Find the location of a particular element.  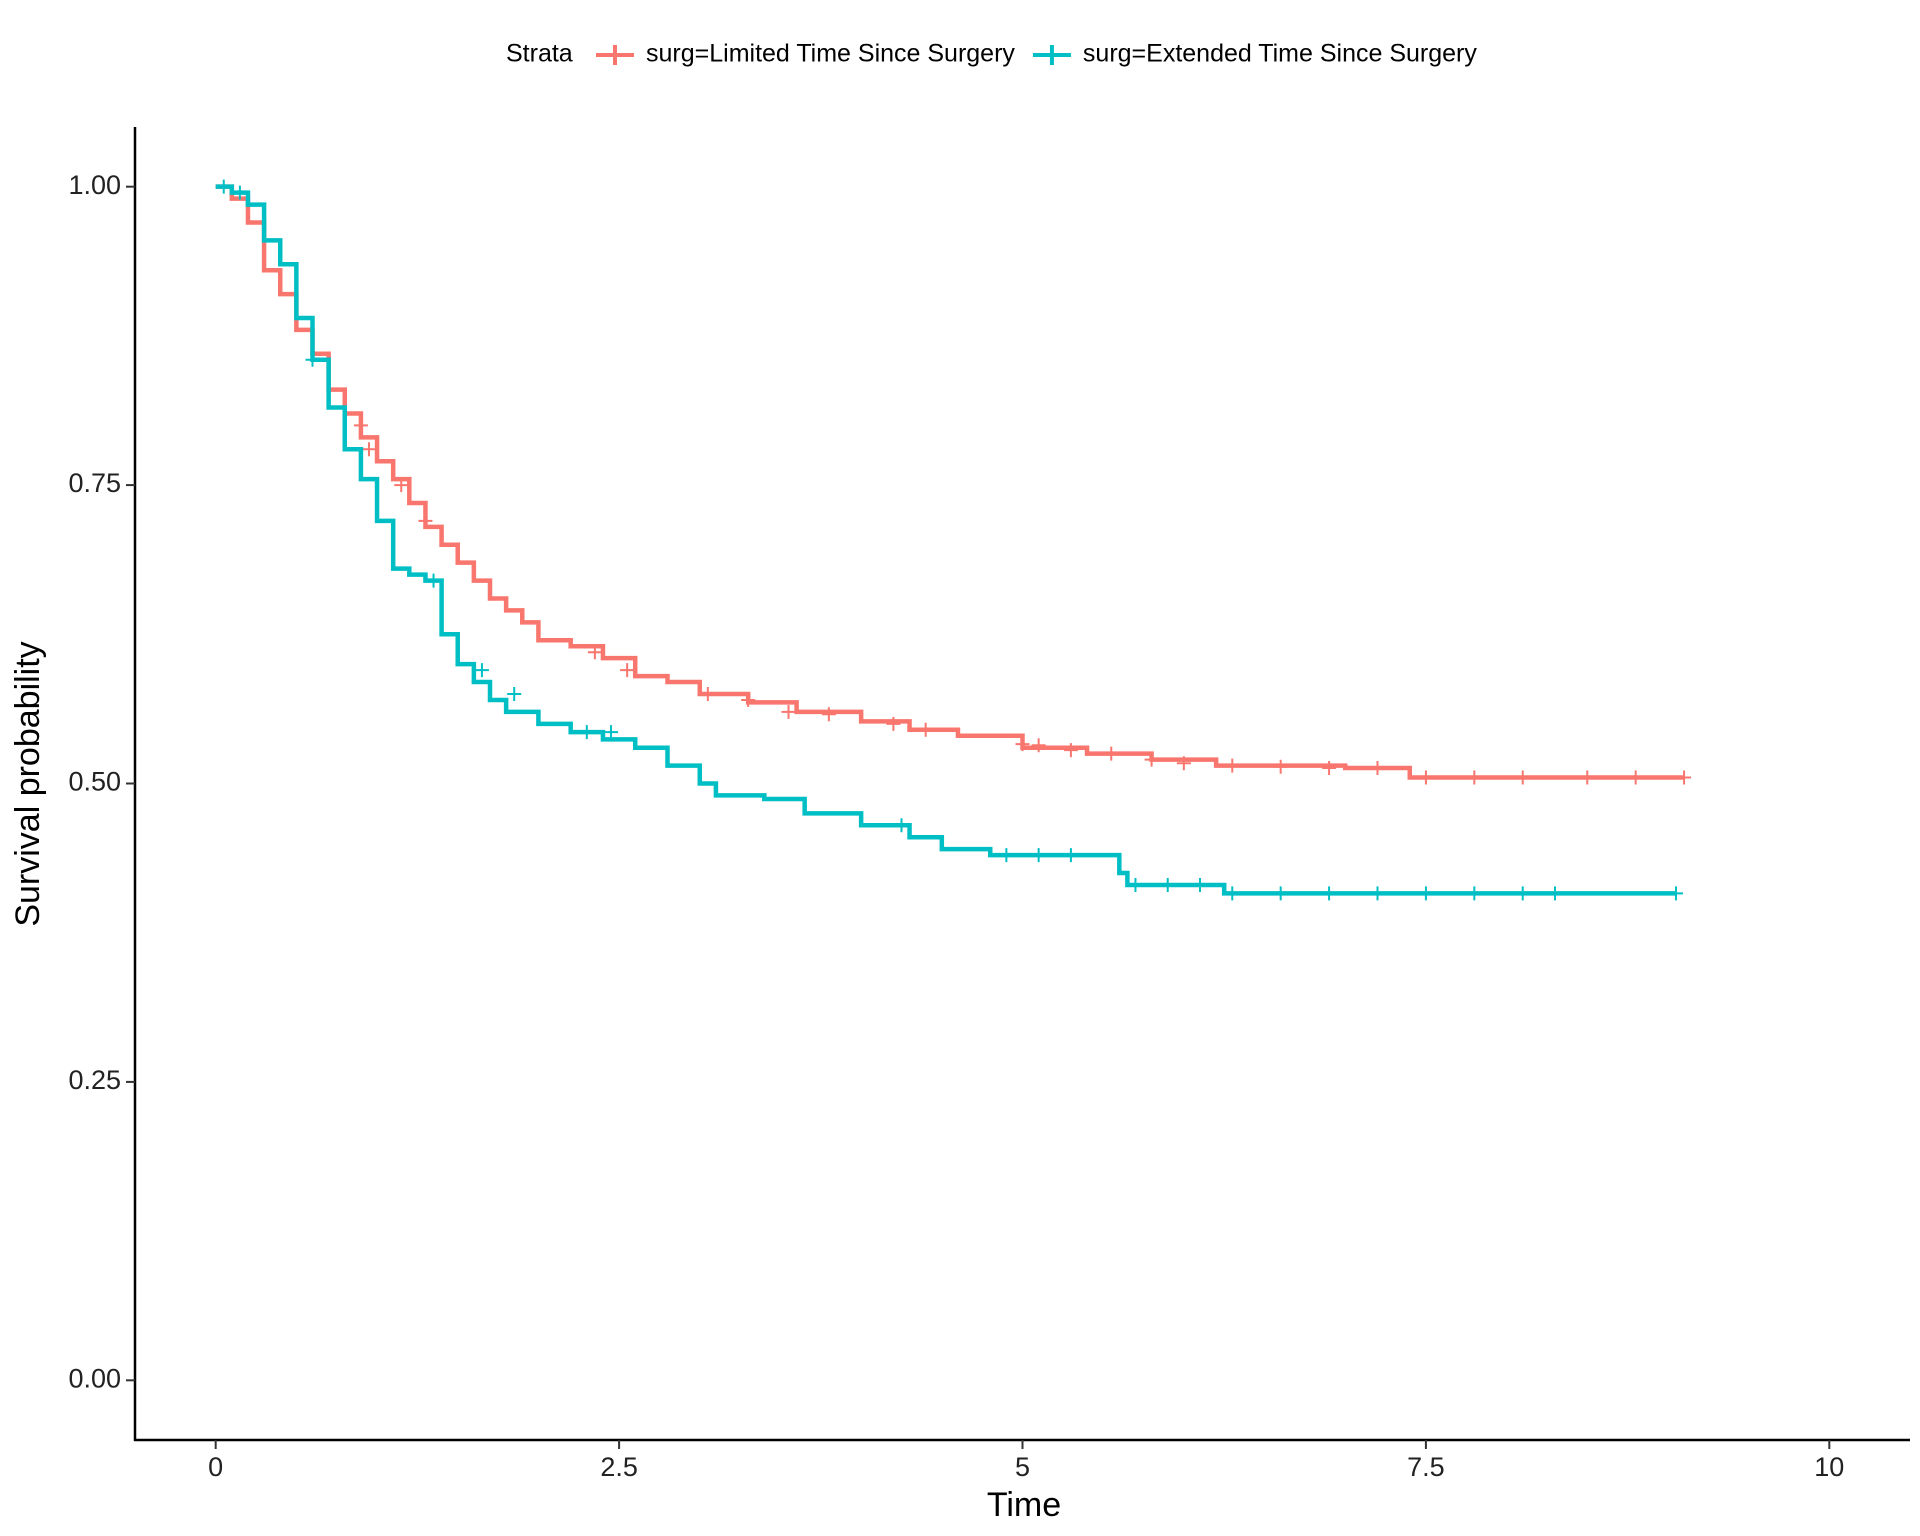

y-tick-label: 0.00 is located at coordinates (94, 1378).